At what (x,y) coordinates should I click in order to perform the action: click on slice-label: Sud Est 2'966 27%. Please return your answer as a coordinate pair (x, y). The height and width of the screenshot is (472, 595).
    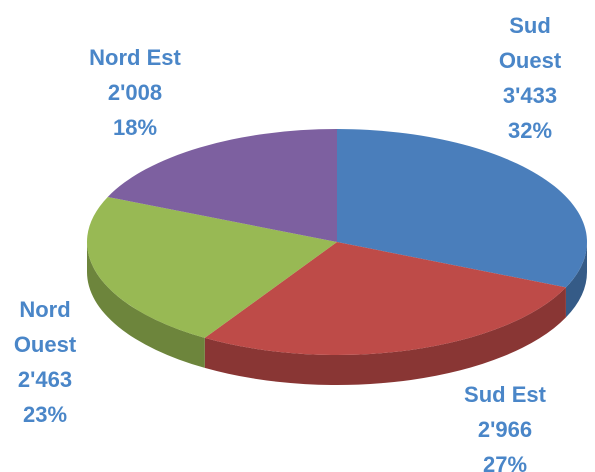
    Looking at the image, I should click on (505, 424).